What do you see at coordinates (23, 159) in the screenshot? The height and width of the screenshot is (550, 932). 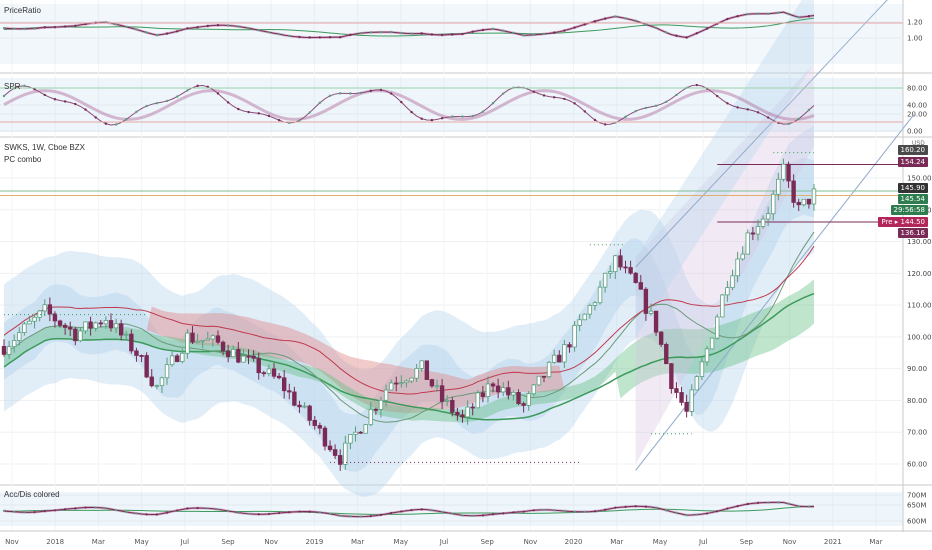 I see `indicator-title: PC combo` at bounding box center [23, 159].